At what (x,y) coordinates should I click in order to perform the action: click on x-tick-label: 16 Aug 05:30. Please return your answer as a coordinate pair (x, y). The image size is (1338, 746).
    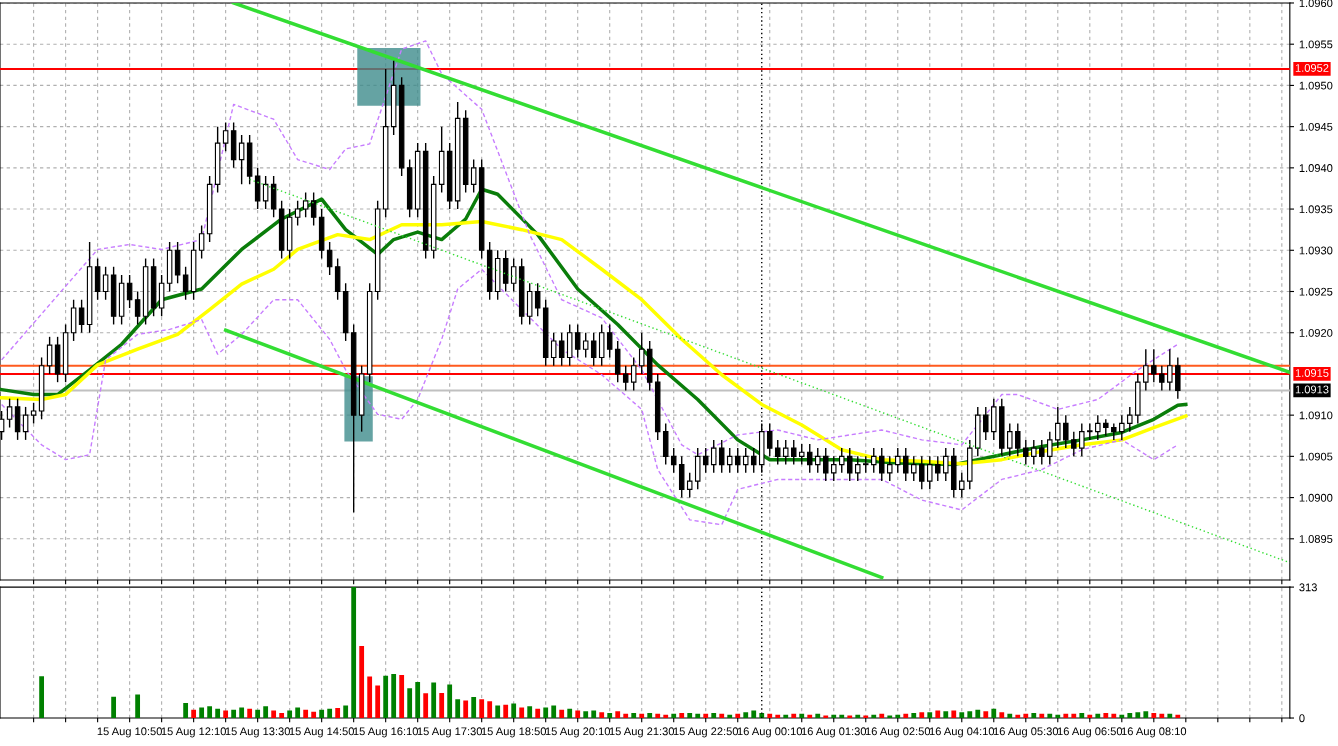
    Looking at the image, I should click on (1026, 732).